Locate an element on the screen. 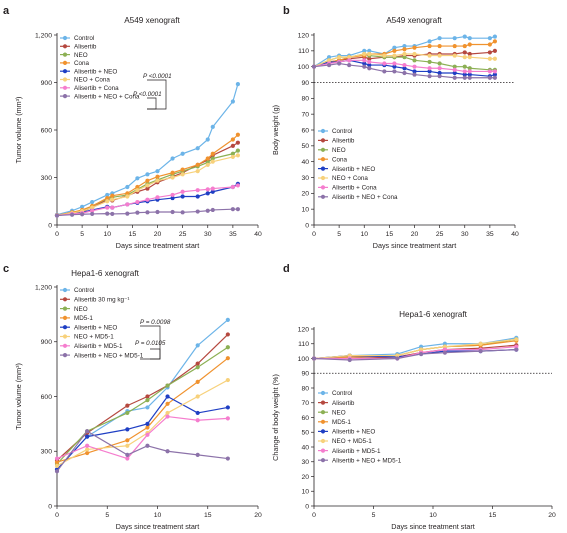  panel-title-b: A549 xenograft is located at coordinates (414, 20).